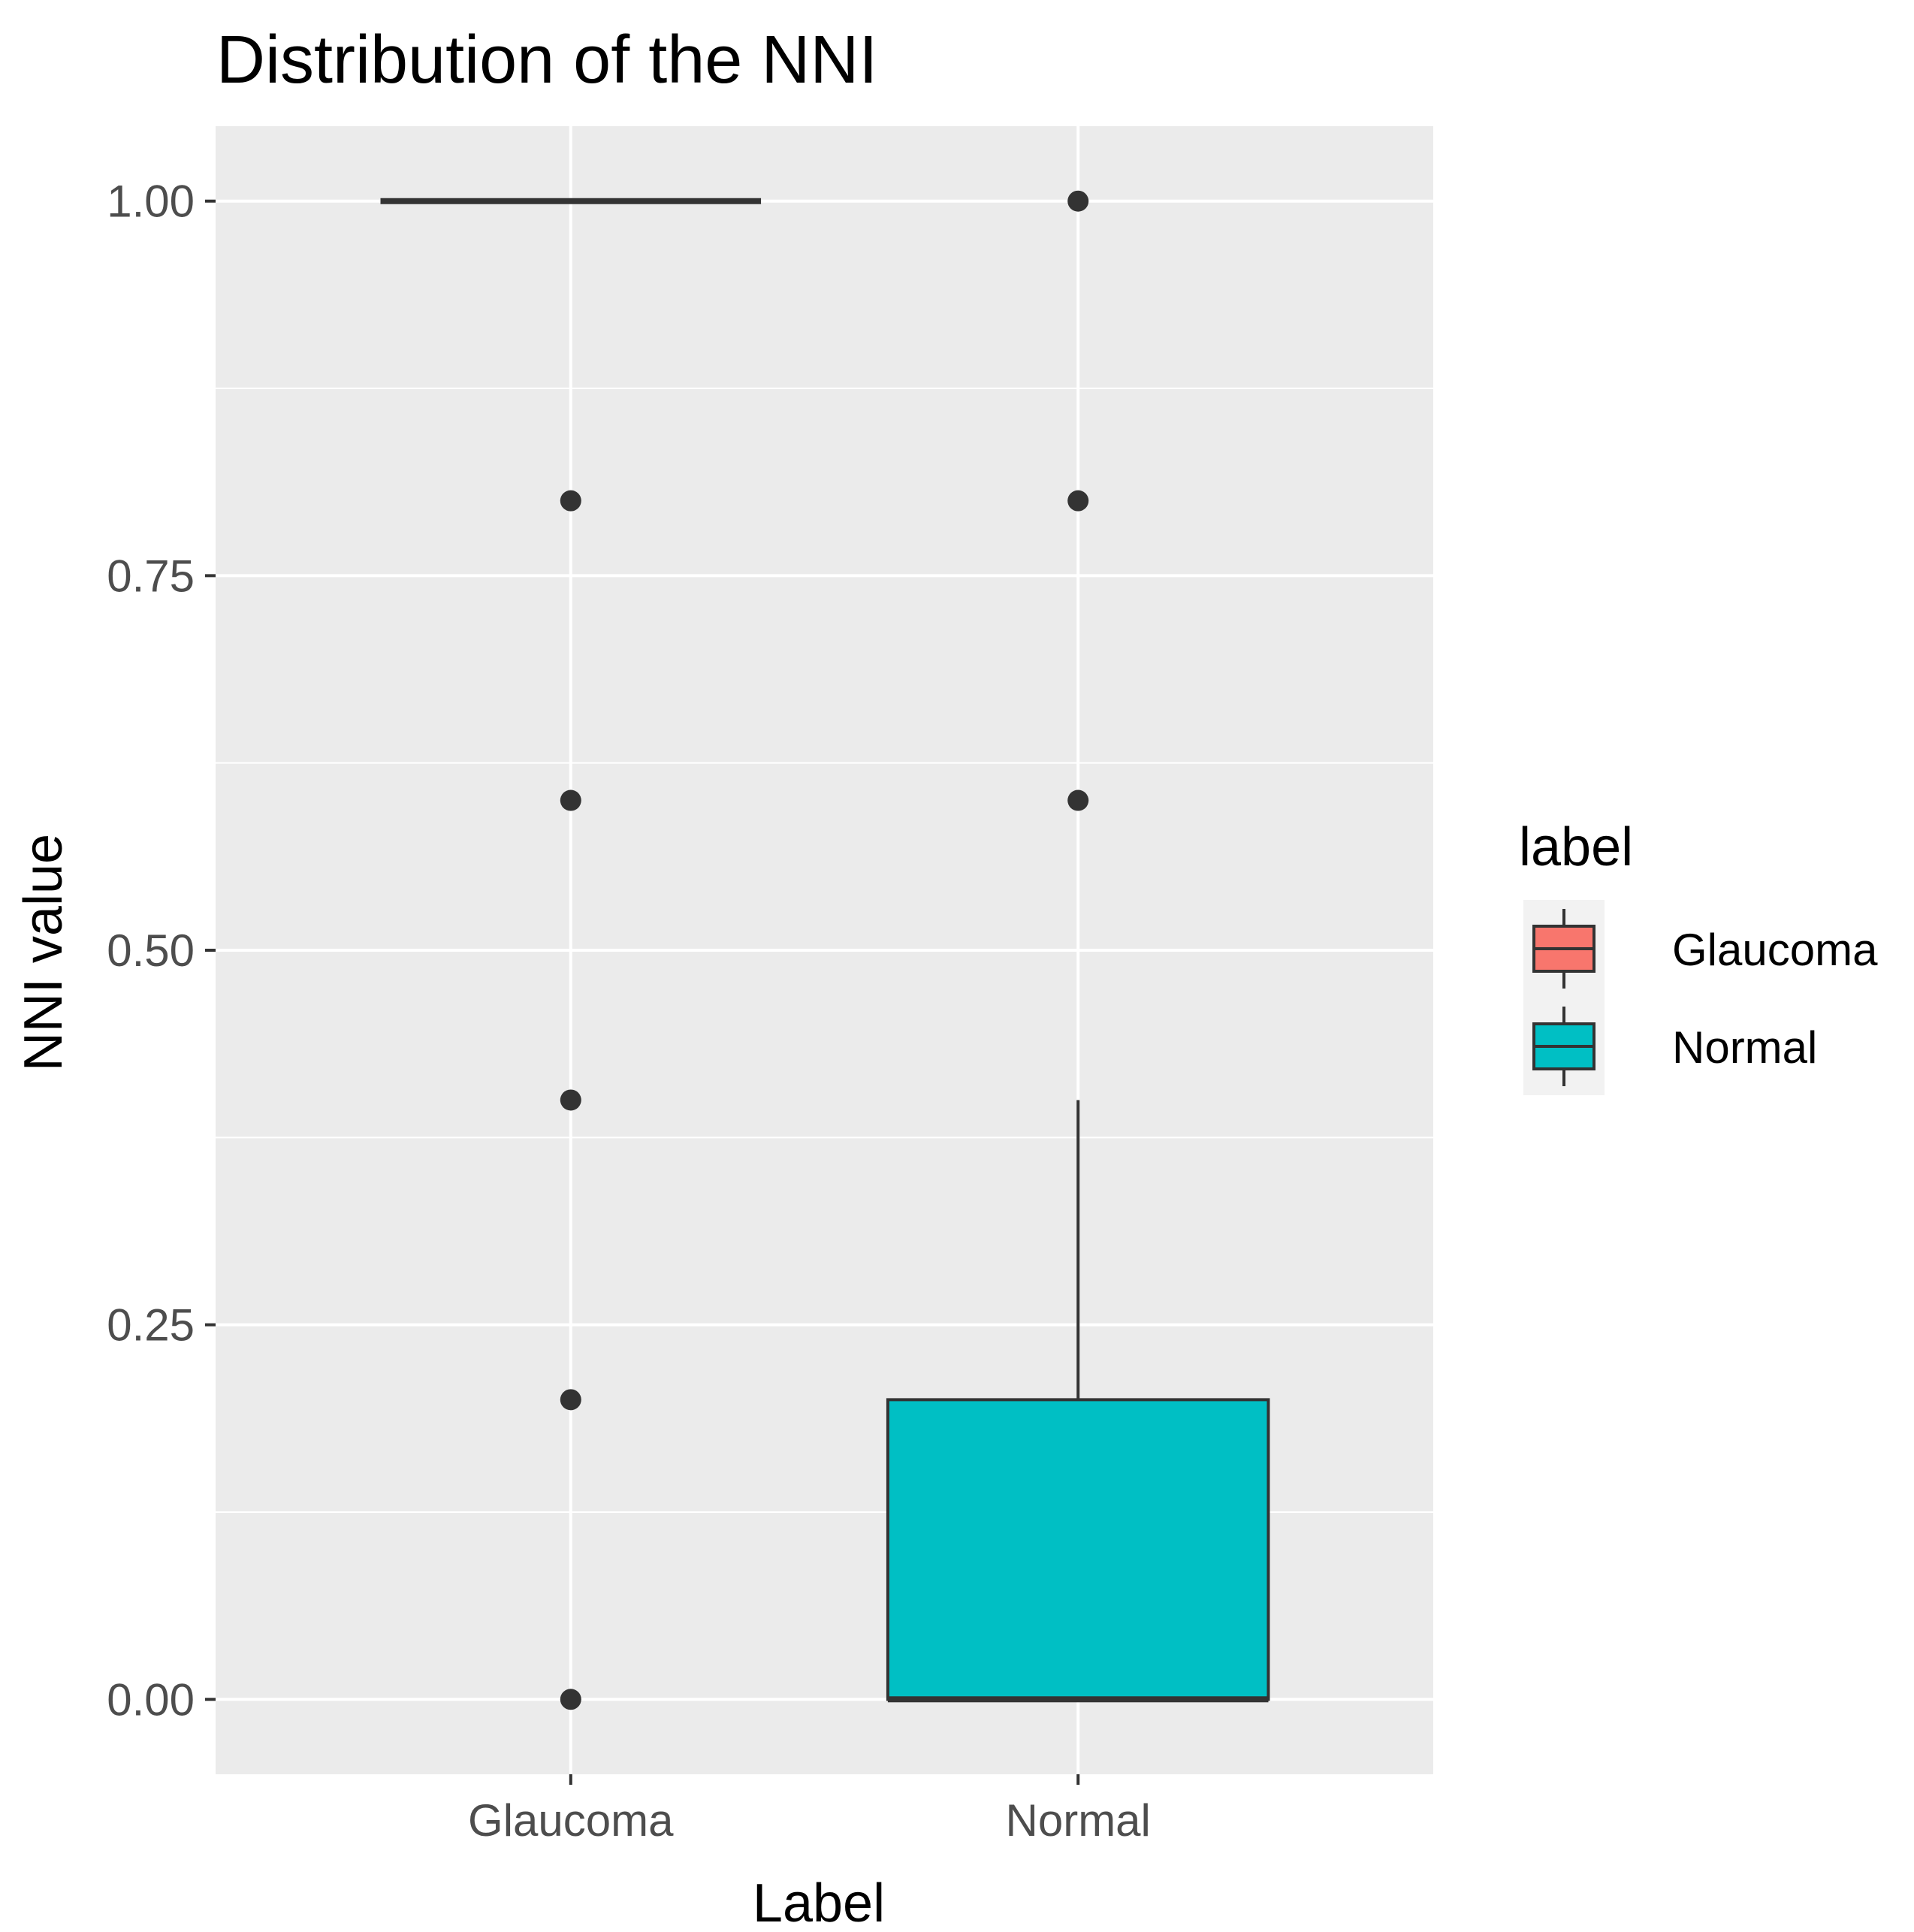 The width and height of the screenshot is (1914, 1932). What do you see at coordinates (1576, 847) in the screenshot?
I see `legend-title: label` at bounding box center [1576, 847].